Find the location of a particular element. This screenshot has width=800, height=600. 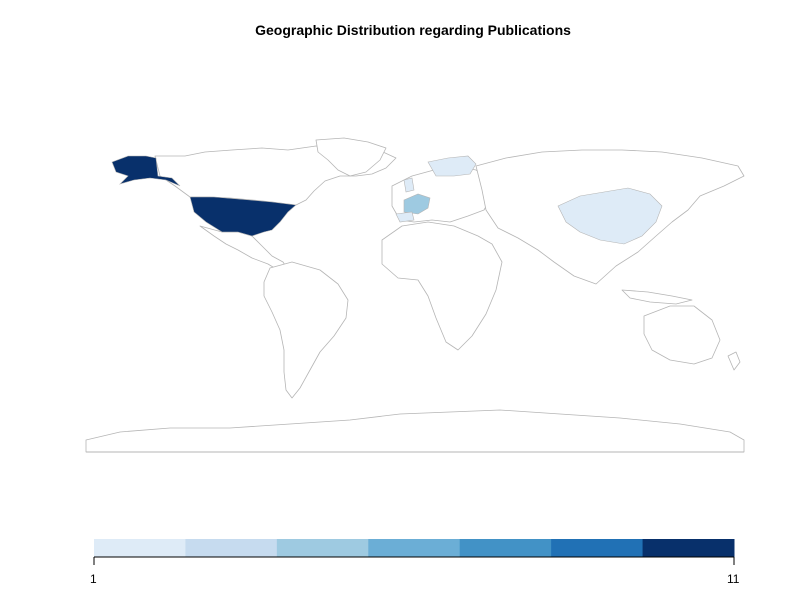

region-alaska is located at coordinates (146, 171).